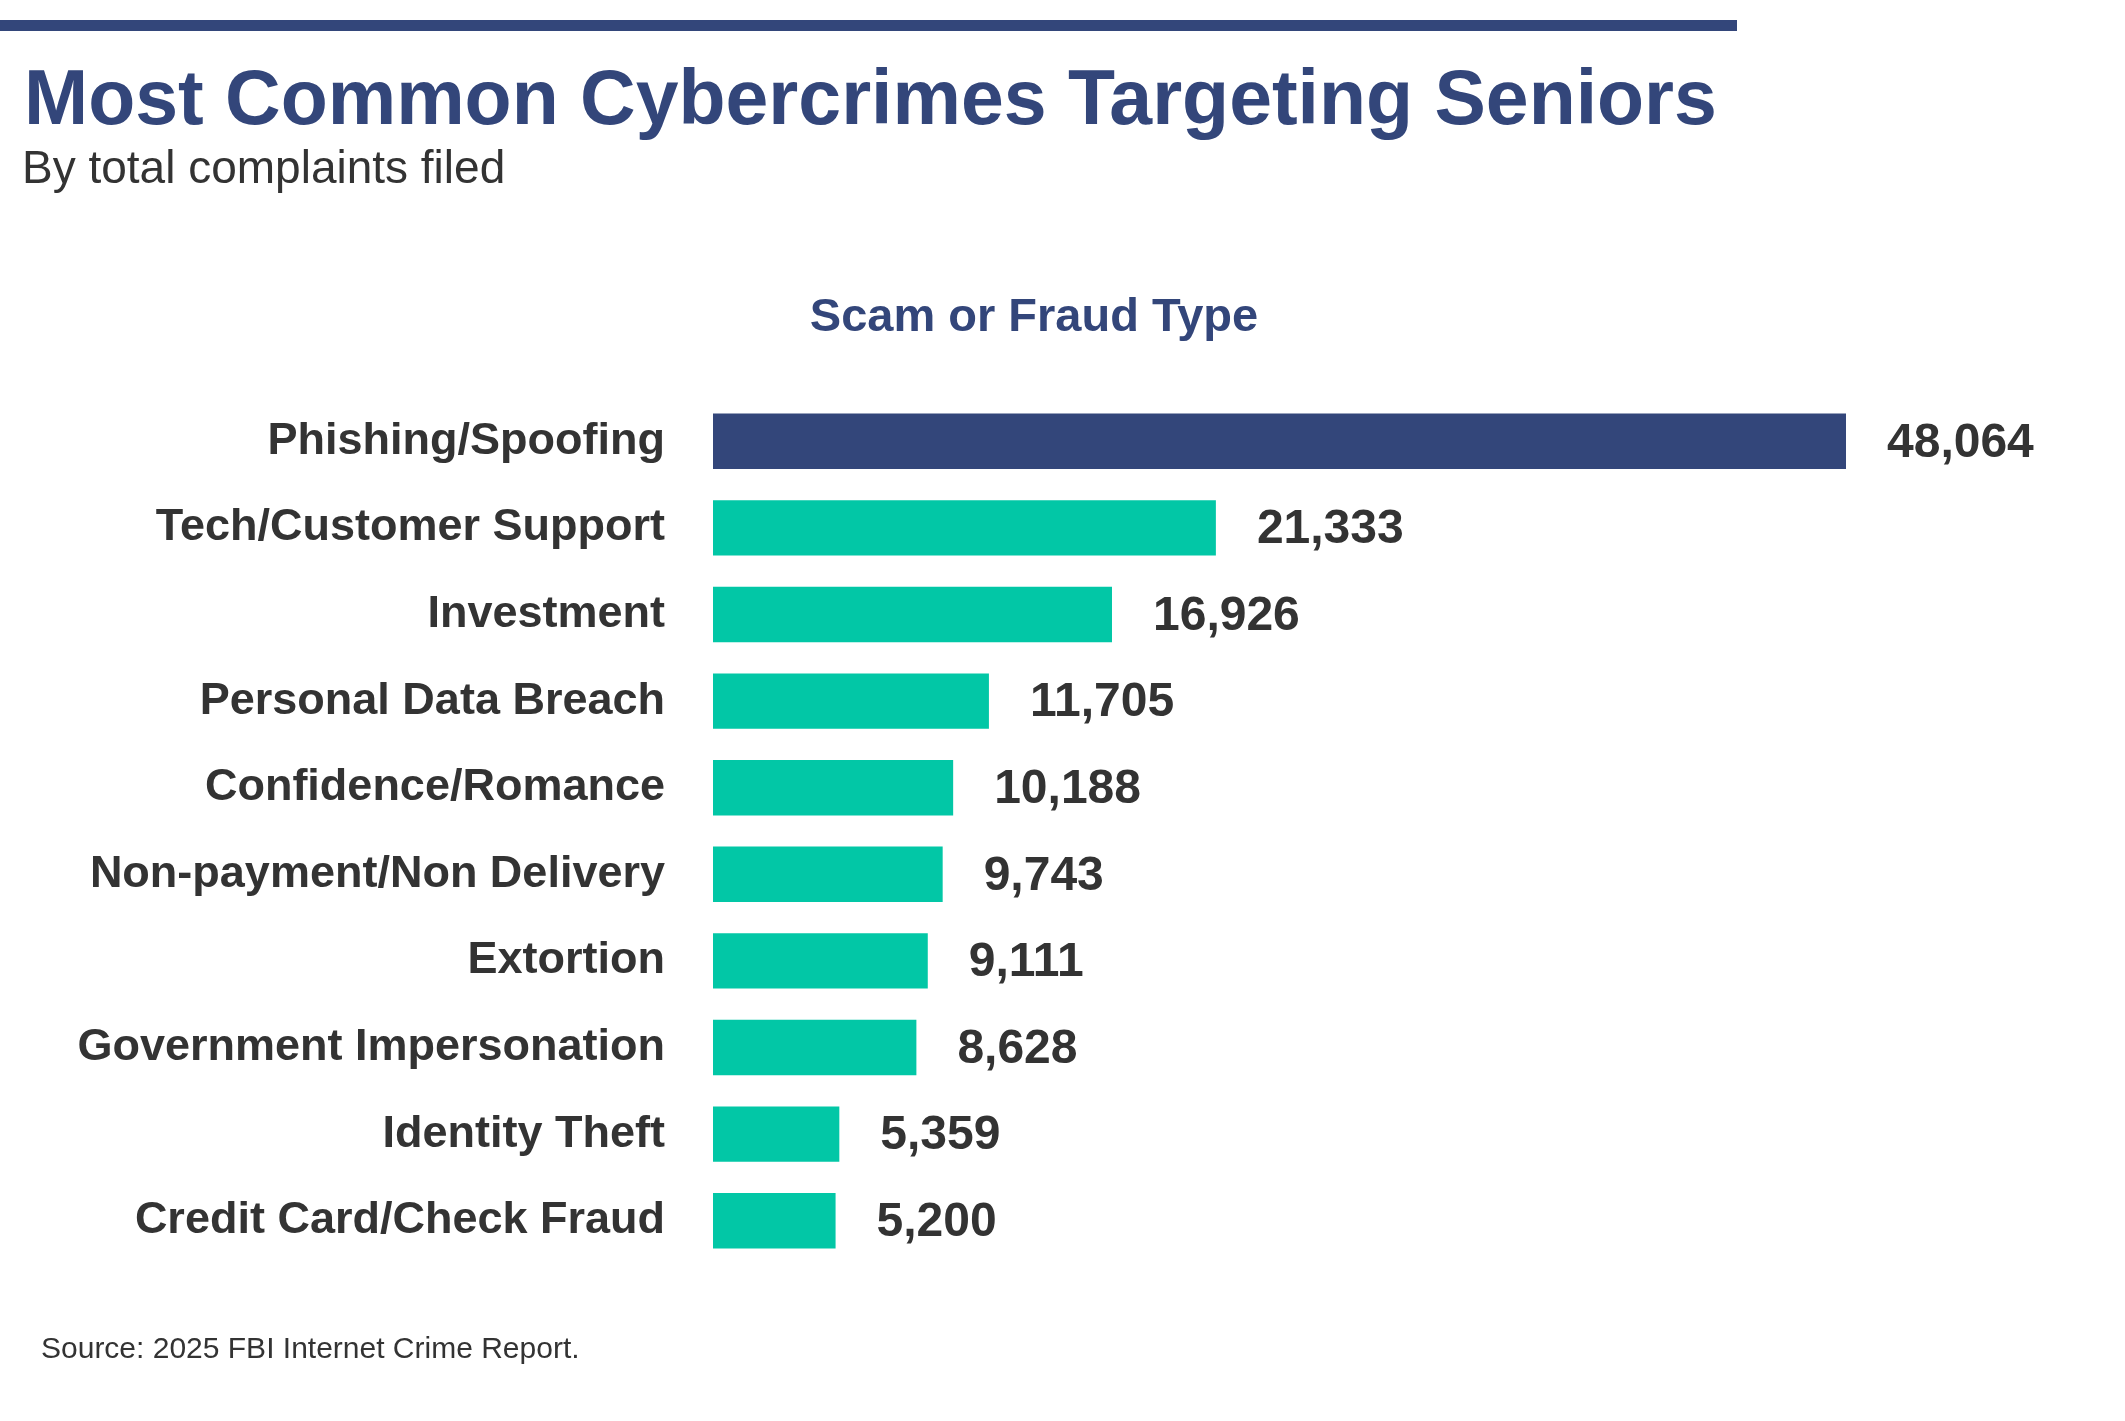 This screenshot has height=1421, width=2125. Describe the element at coordinates (432, 698) in the screenshot. I see `y-tick-label: Personal Data Breach` at that location.